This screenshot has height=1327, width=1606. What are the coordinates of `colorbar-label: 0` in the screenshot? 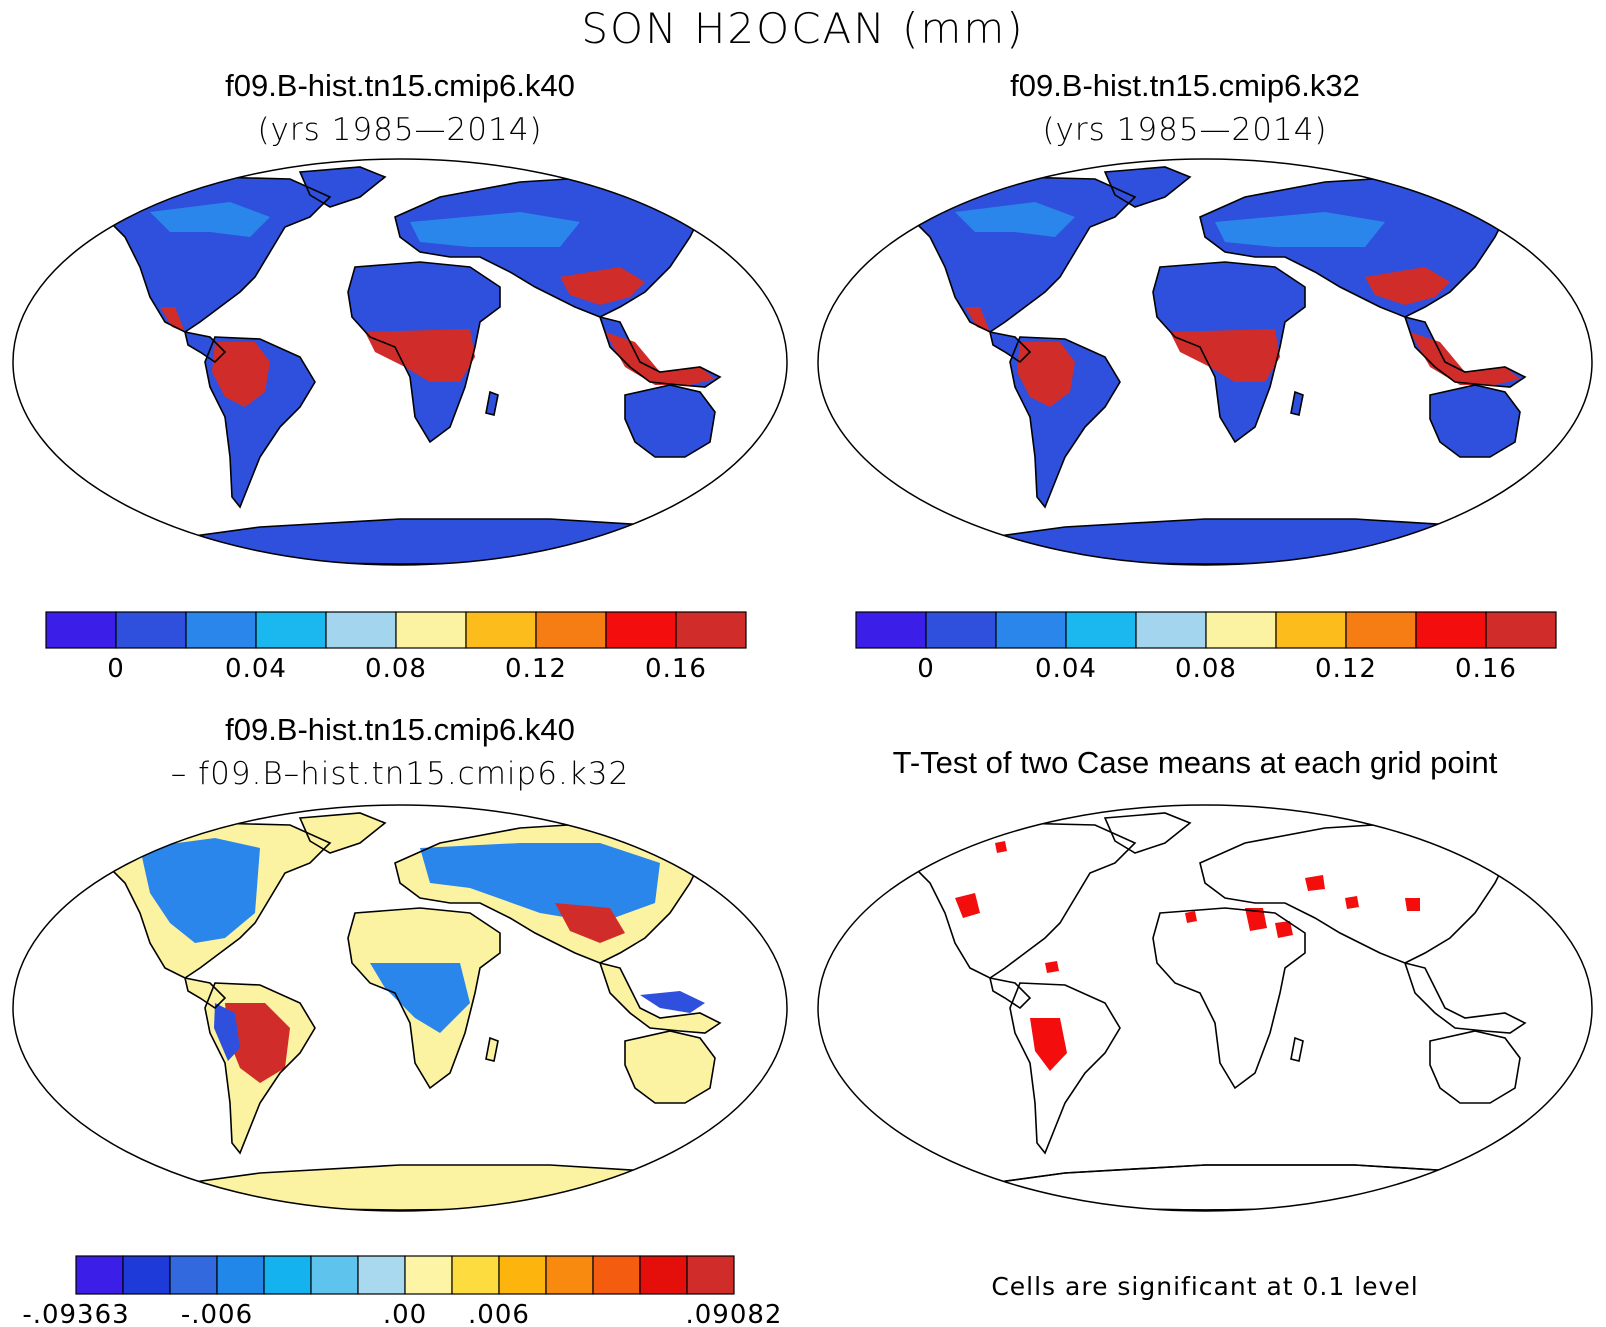 It's located at (926, 669).